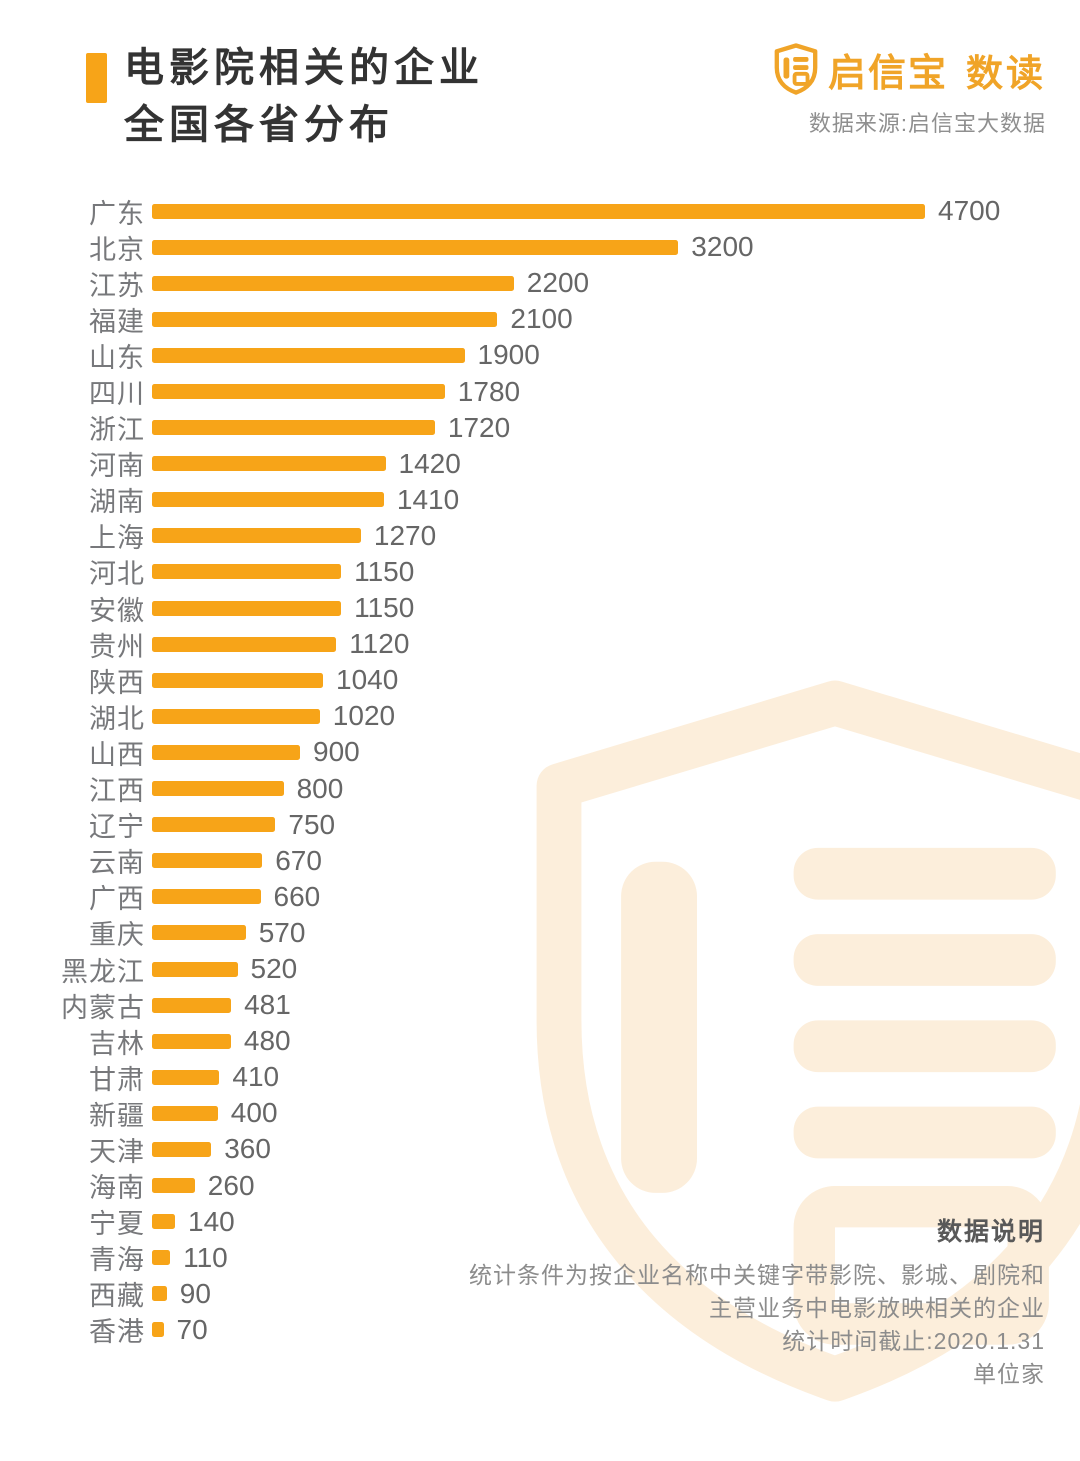 The image size is (1080, 1461). What do you see at coordinates (530, 391) in the screenshot?
I see `bar-row: 四川 1780` at bounding box center [530, 391].